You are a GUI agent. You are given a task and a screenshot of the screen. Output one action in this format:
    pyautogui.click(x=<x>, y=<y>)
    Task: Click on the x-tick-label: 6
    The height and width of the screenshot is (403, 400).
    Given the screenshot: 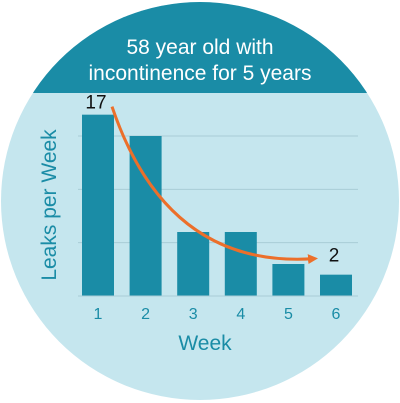 What is the action you would take?
    pyautogui.click(x=336, y=314)
    